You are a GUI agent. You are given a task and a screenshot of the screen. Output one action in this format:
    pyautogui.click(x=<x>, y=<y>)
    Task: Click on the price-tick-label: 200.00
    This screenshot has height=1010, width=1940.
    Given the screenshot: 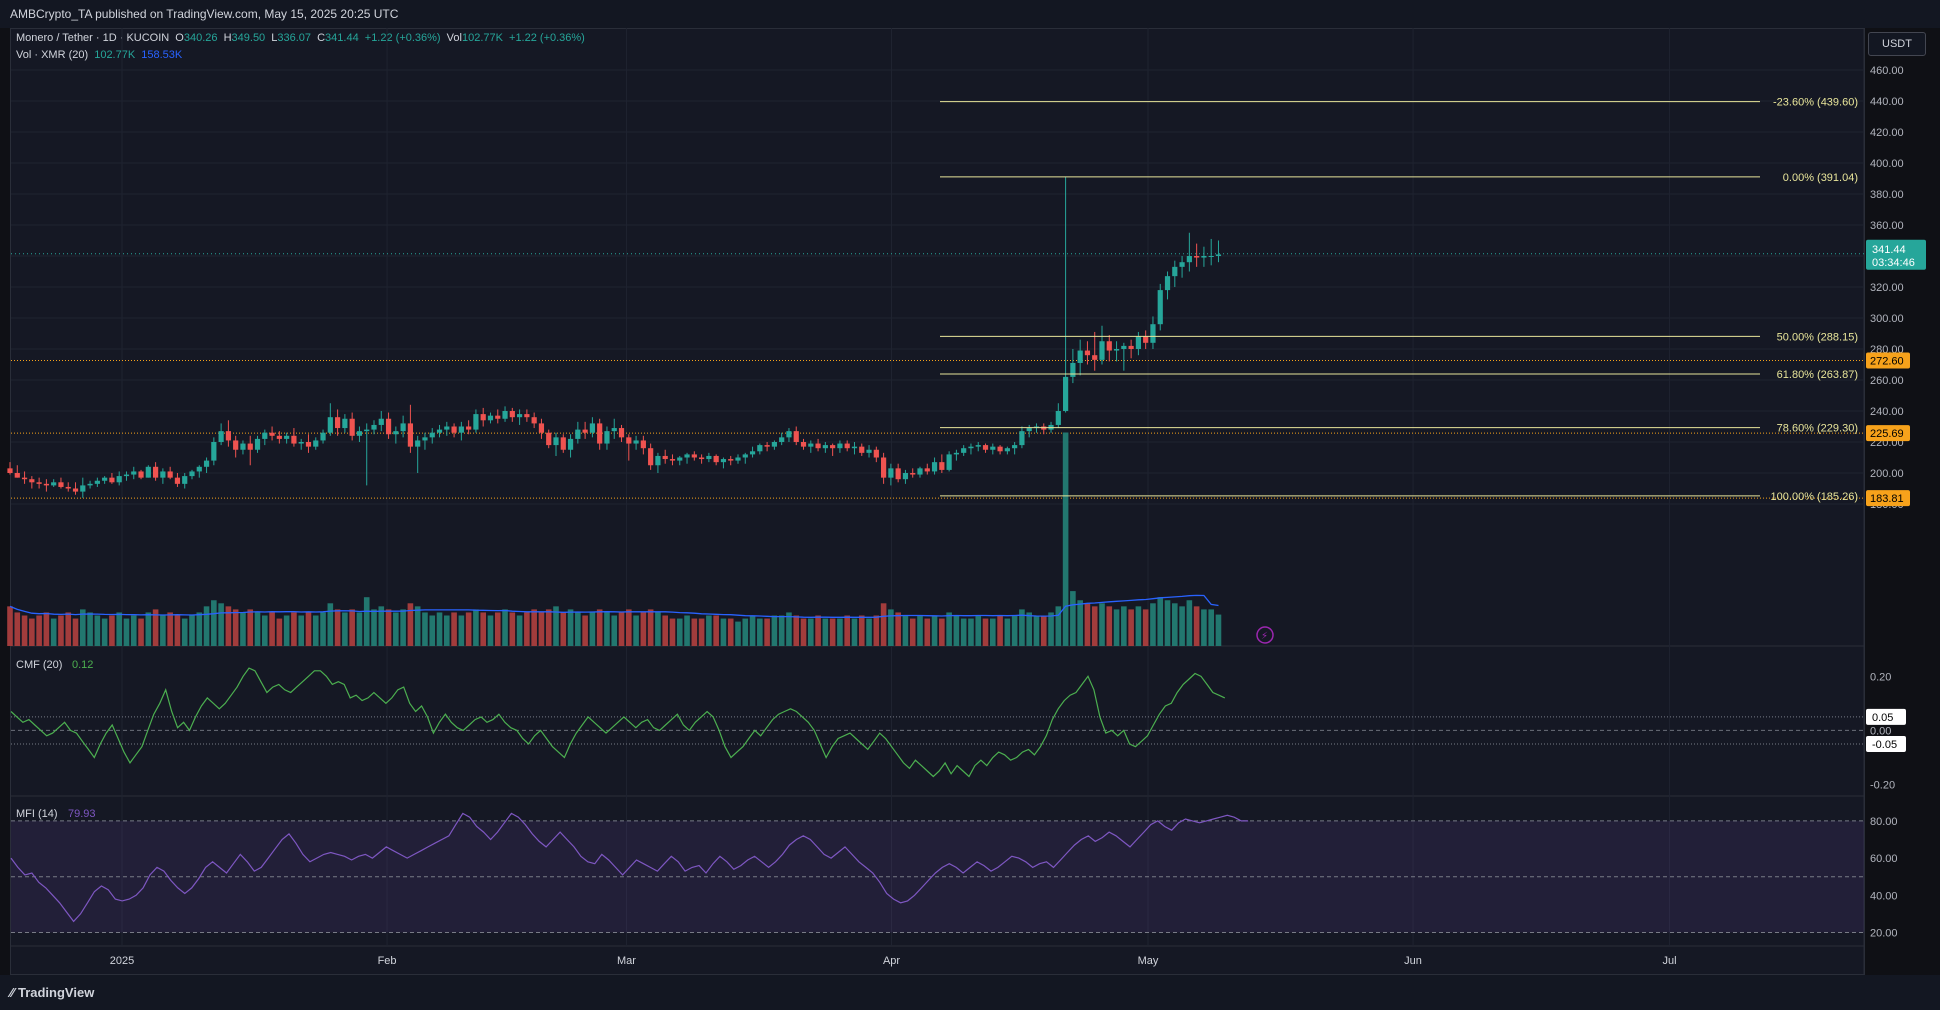 What is the action you would take?
    pyautogui.click(x=1887, y=474)
    